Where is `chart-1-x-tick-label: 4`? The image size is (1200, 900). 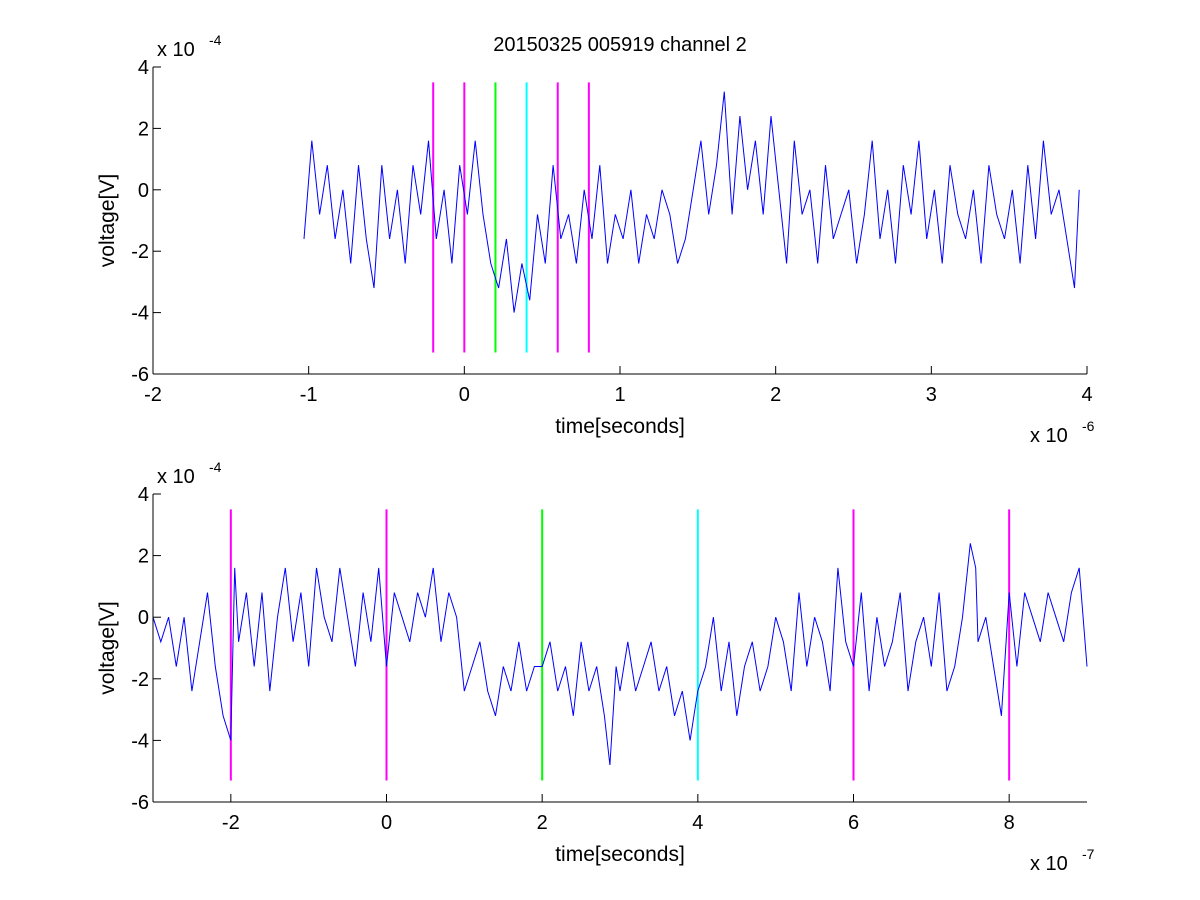 chart-1-x-tick-label: 4 is located at coordinates (697, 823).